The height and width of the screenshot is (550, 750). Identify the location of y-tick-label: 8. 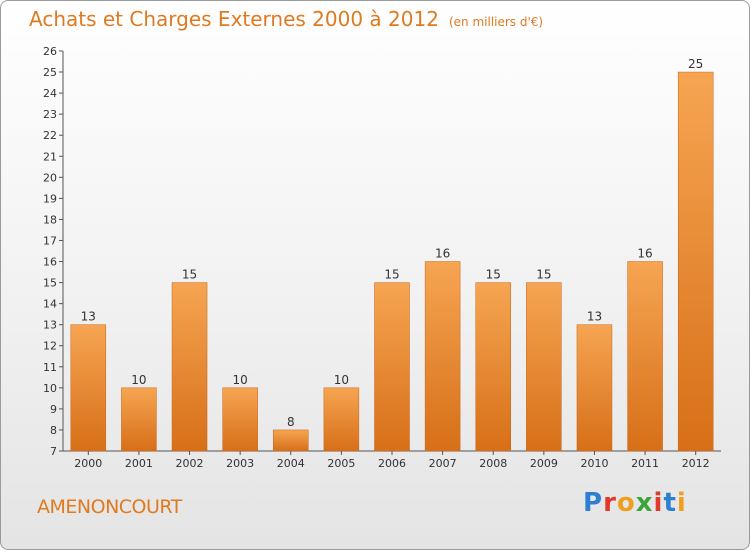
(53, 430).